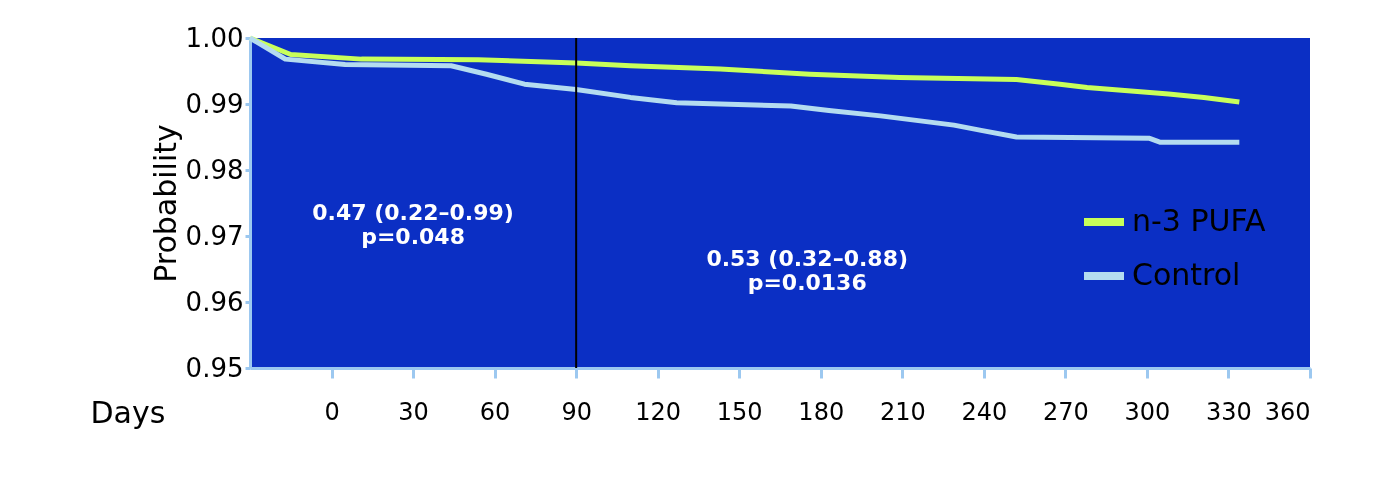 The height and width of the screenshot is (493, 1376). Describe the element at coordinates (1199, 220) in the screenshot. I see `legend-label: n-3 PUFA` at that location.